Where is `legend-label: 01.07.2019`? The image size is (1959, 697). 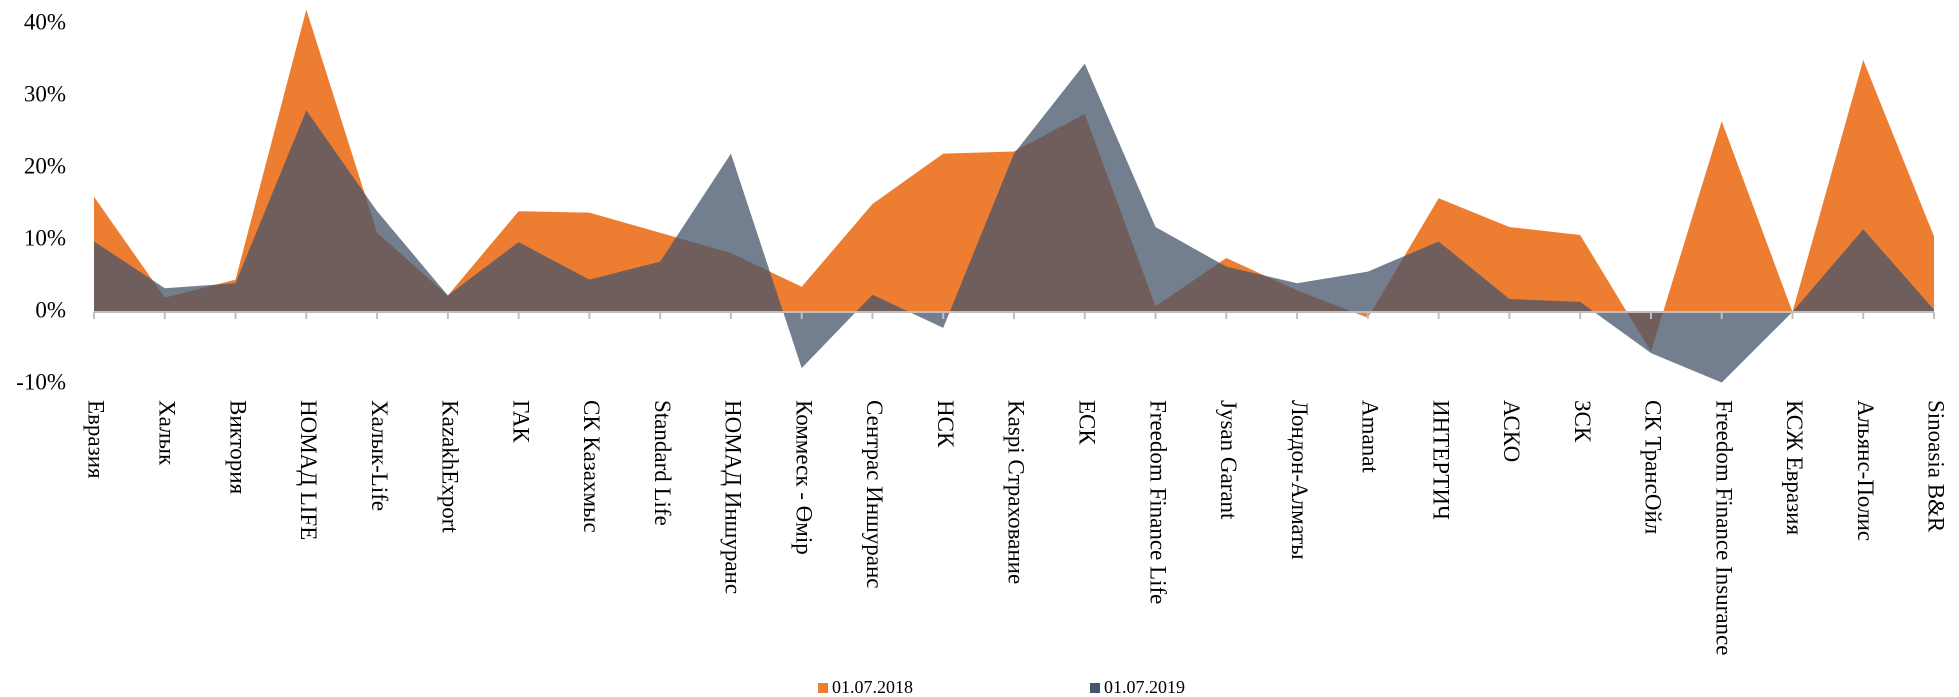
legend-label: 01.07.2019 is located at coordinates (1144, 687).